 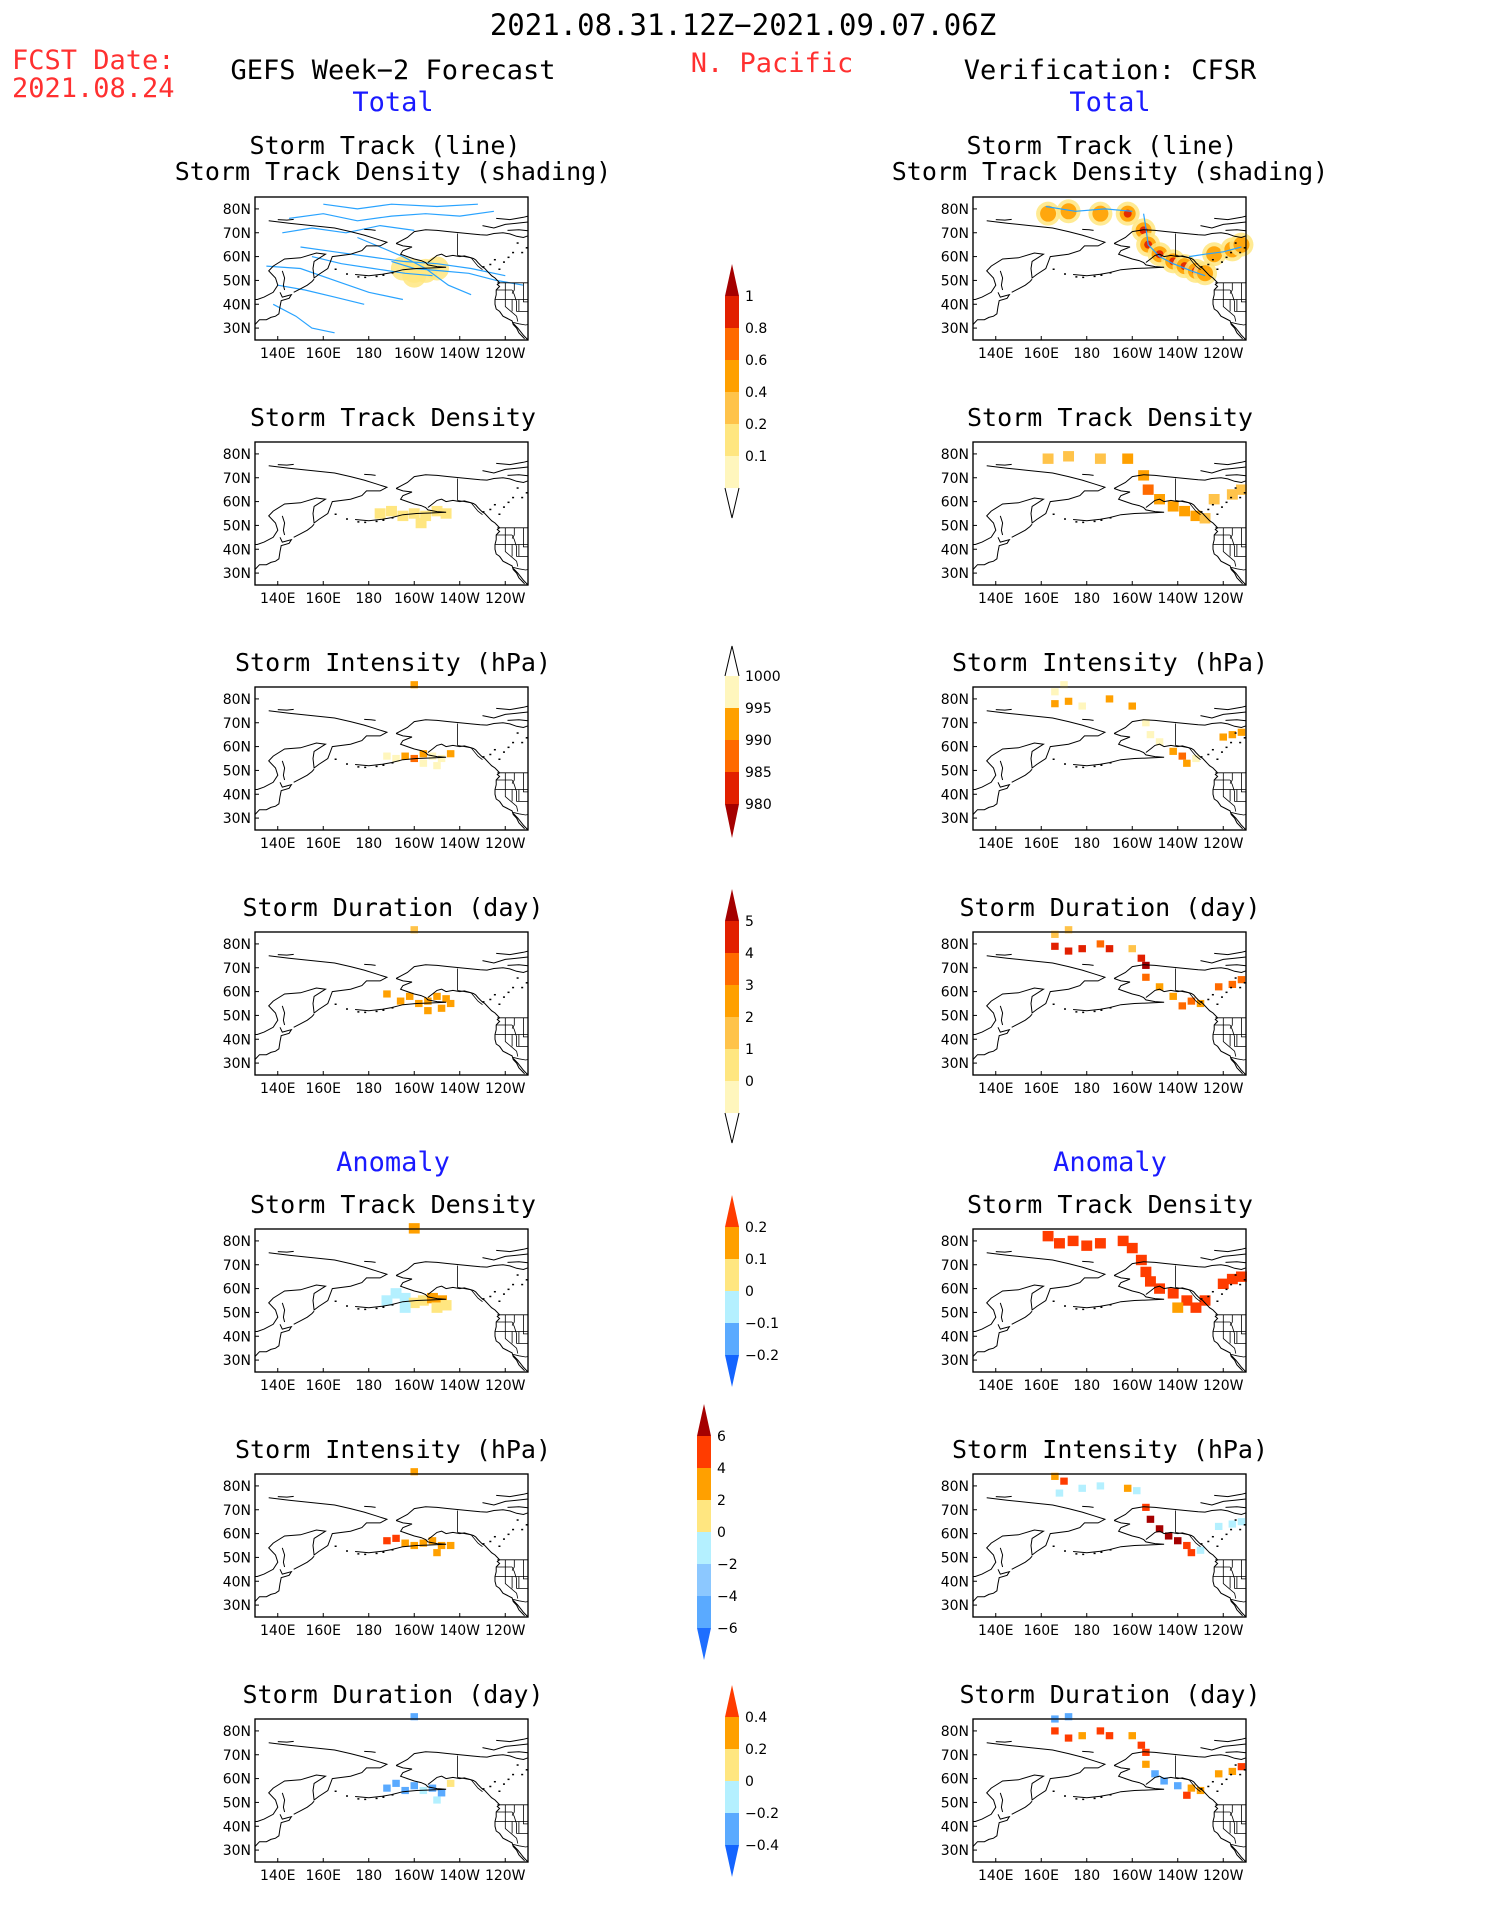 I want to click on colorbar-tail, so click(x=732, y=503).